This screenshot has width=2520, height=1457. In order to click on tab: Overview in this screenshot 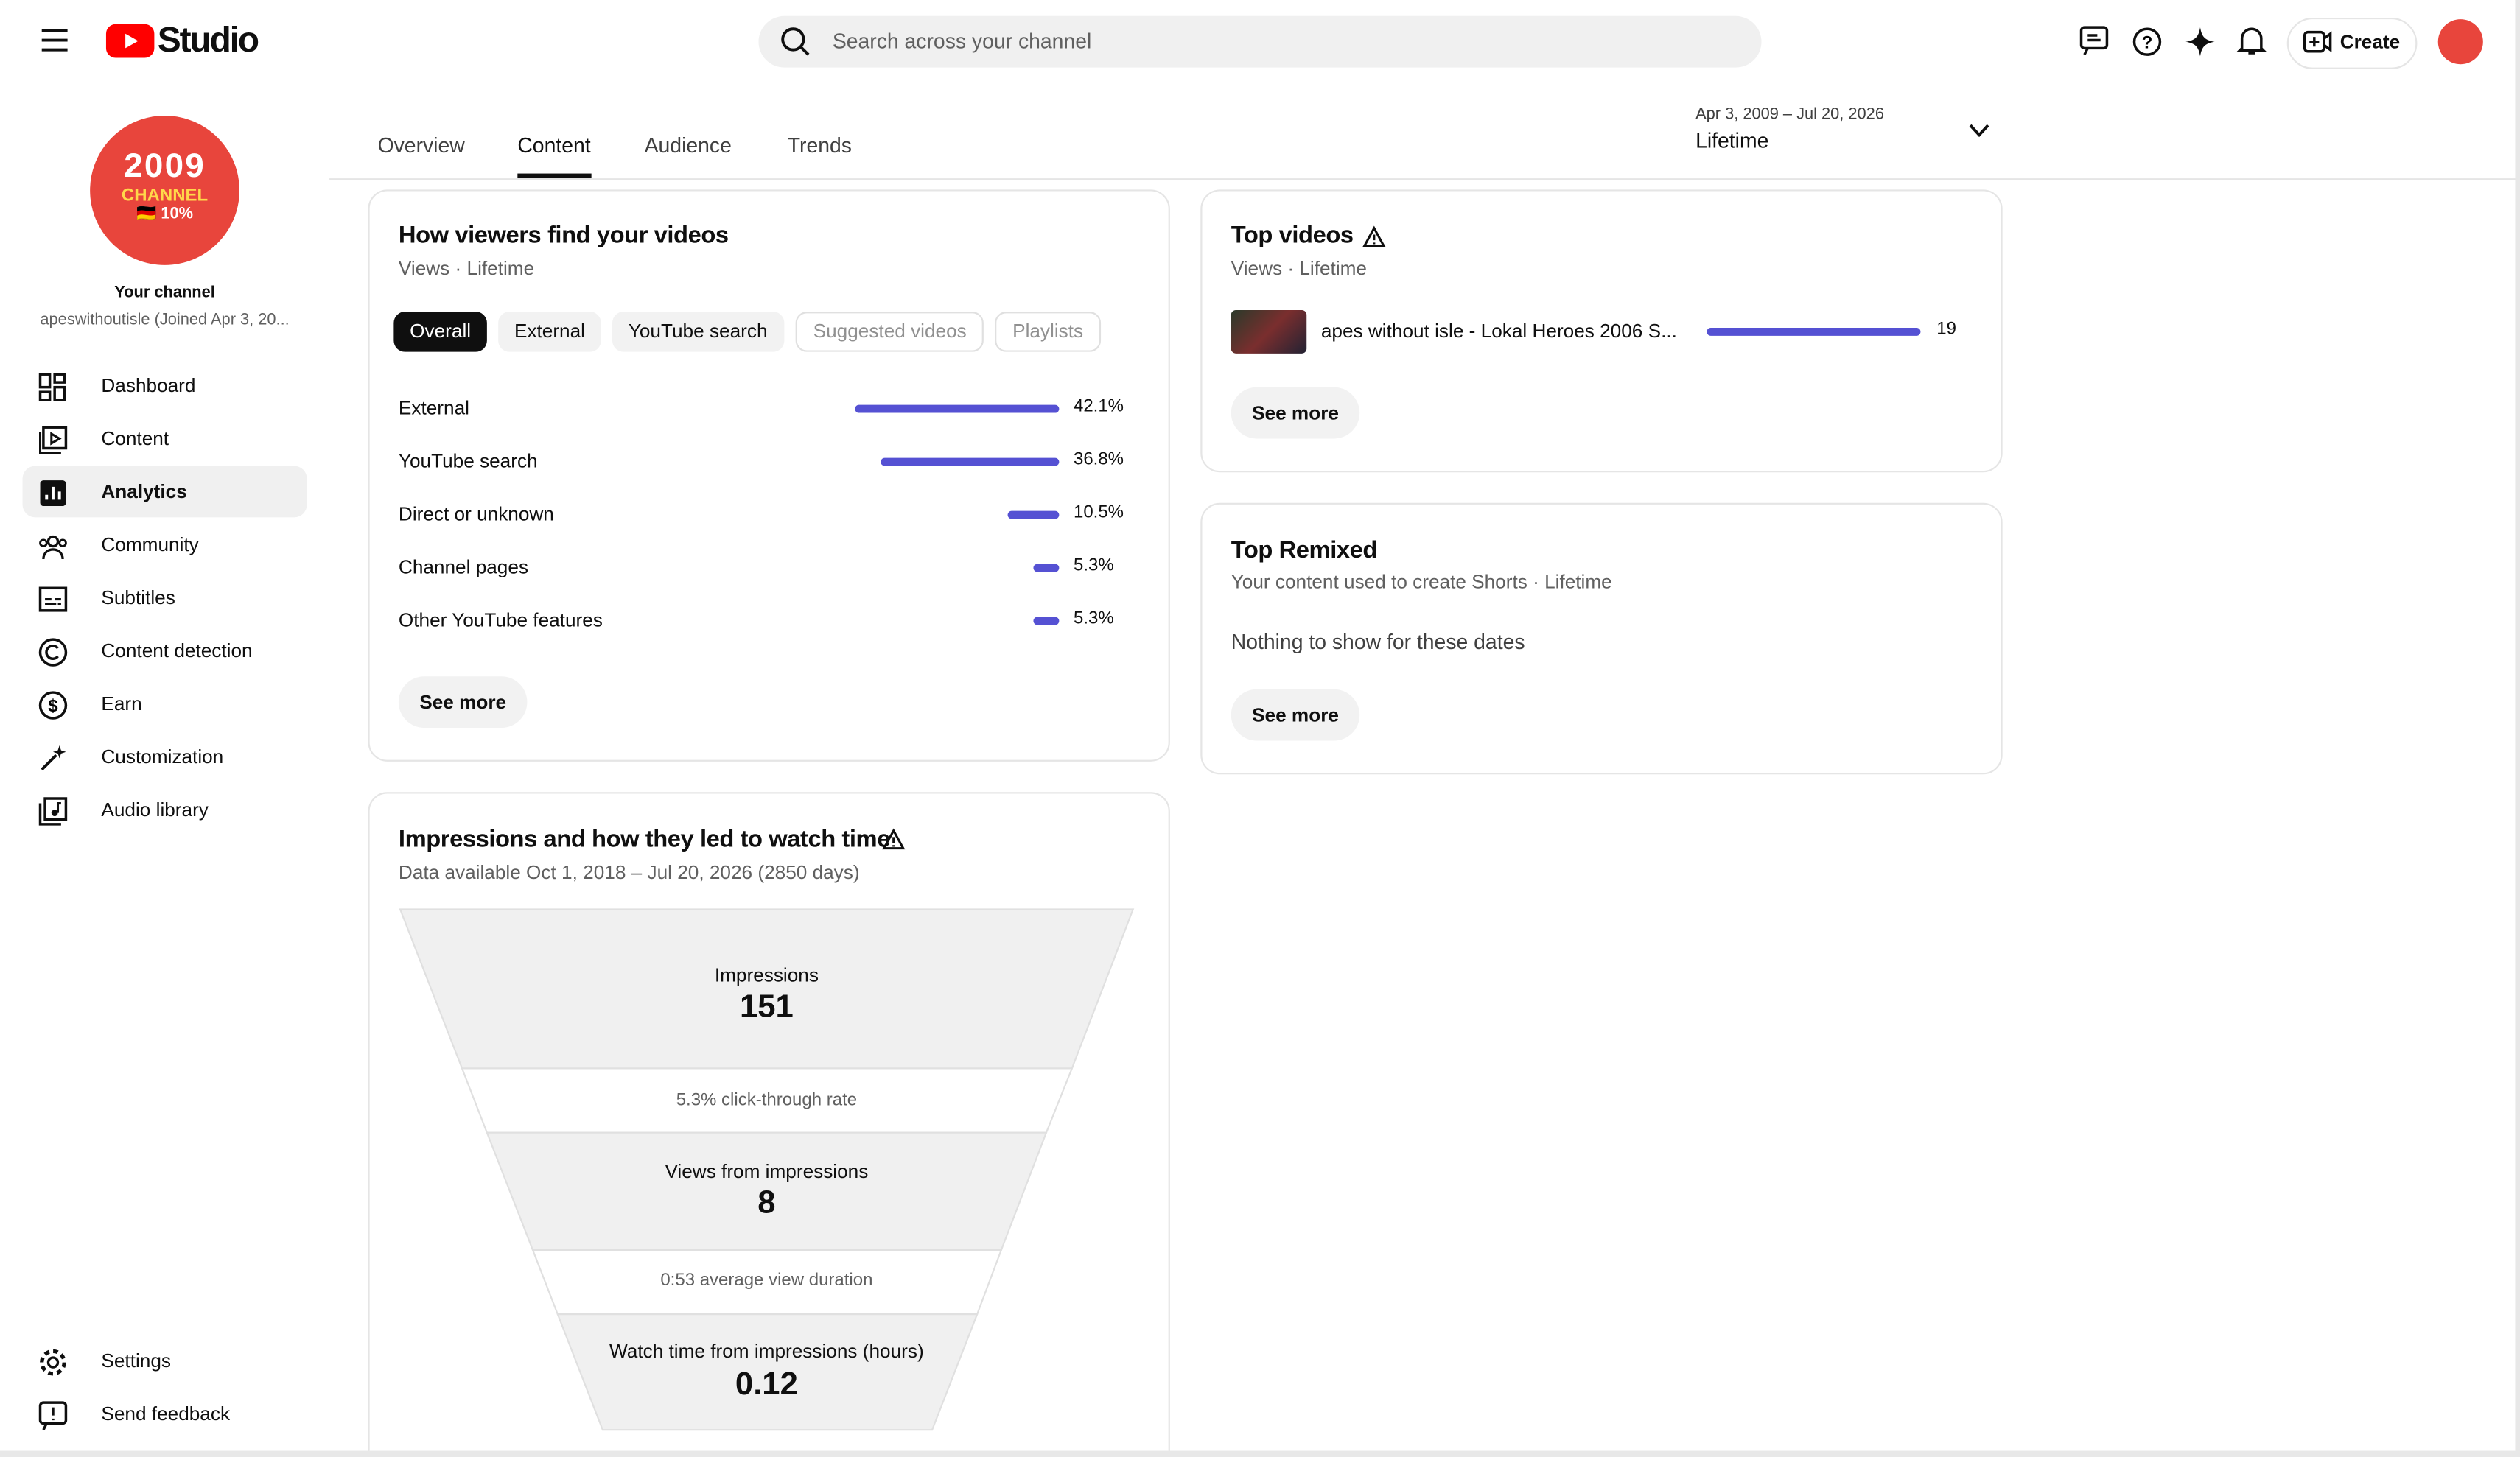, I will do `click(421, 145)`.